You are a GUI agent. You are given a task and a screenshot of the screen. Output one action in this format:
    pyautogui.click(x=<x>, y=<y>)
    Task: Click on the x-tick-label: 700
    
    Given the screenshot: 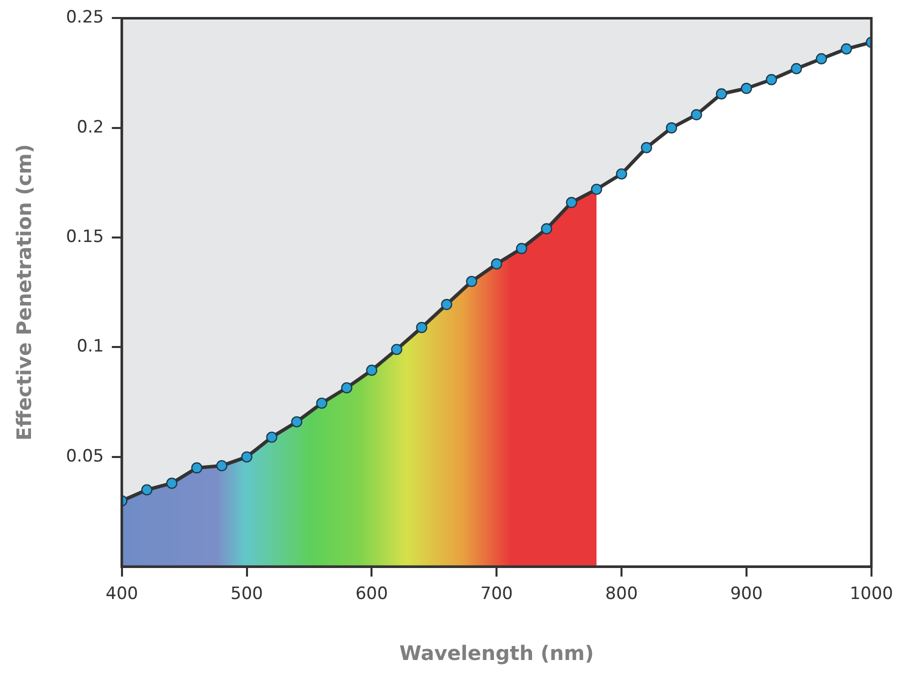 What is the action you would take?
    pyautogui.click(x=496, y=594)
    